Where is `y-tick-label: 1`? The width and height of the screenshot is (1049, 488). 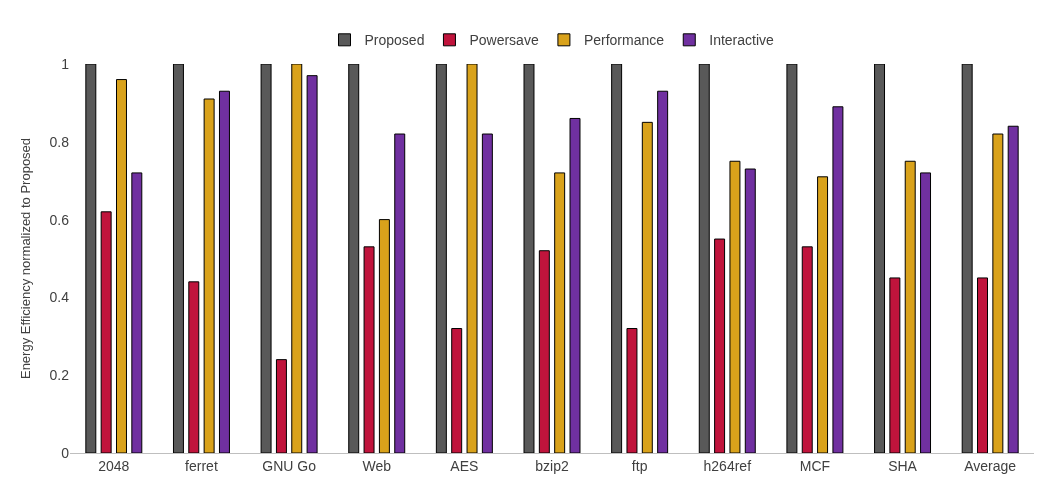
y-tick-label: 1 is located at coordinates (65, 63).